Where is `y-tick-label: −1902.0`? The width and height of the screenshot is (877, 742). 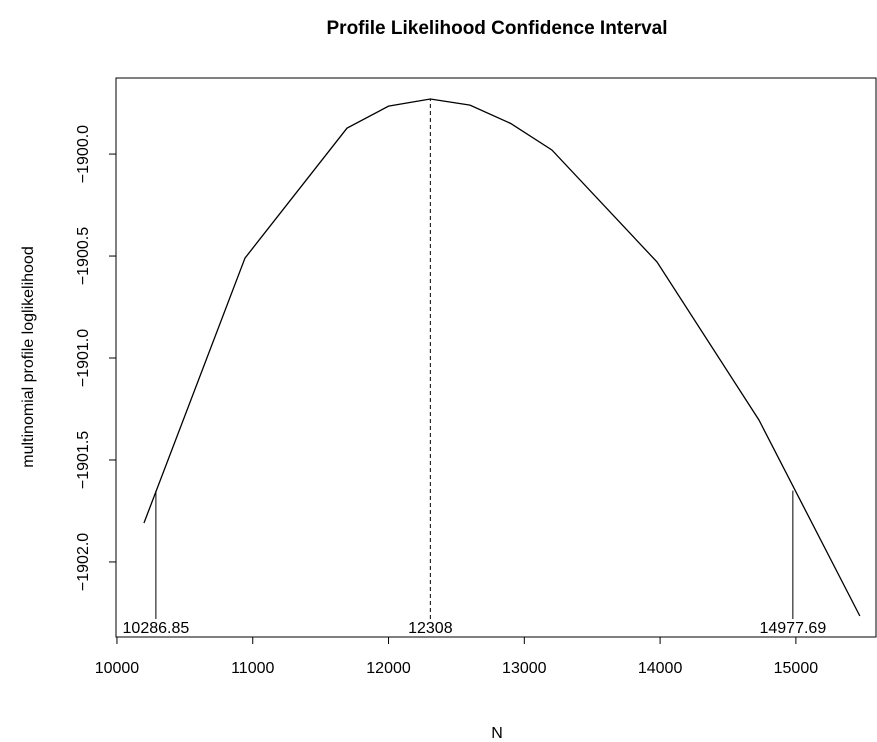
y-tick-label: −1902.0 is located at coordinates (83, 562).